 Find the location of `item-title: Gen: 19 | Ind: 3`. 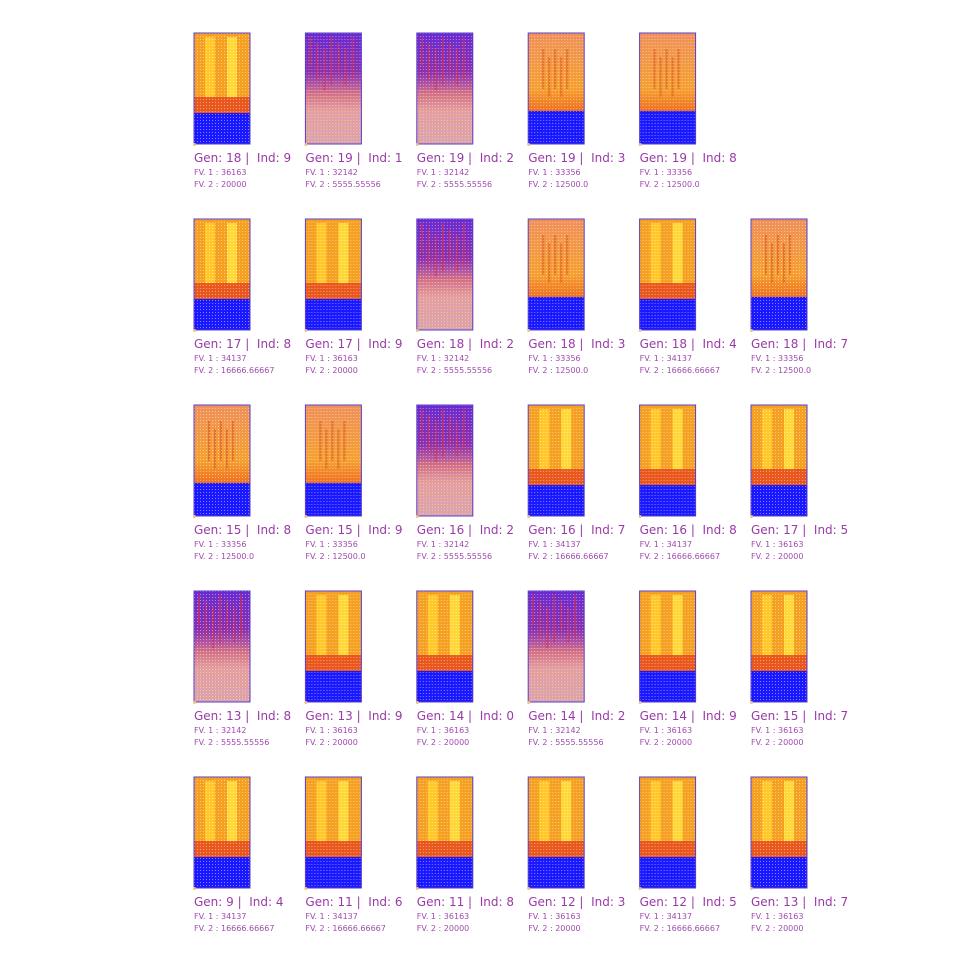

item-title: Gen: 19 | Ind: 3 is located at coordinates (576, 158).